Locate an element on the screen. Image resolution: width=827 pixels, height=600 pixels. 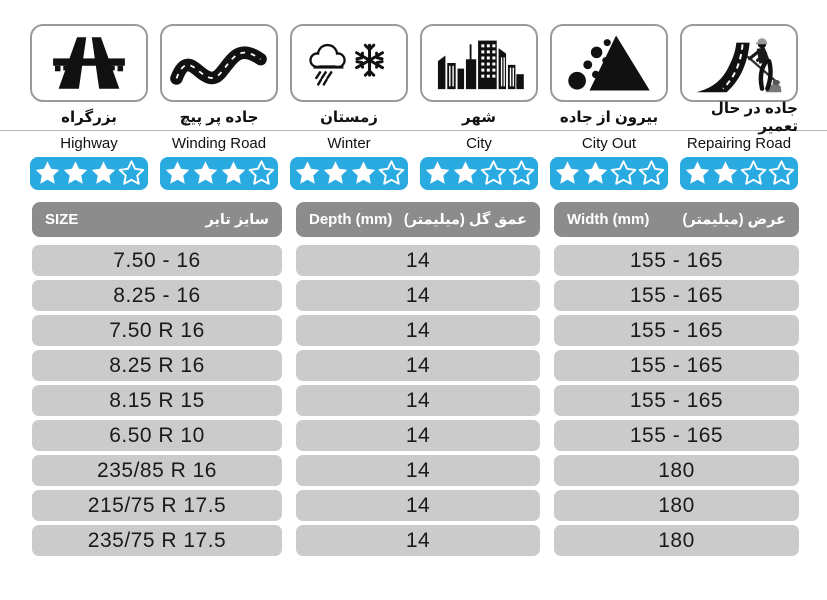
trait-repairing-road: جاده در حال تعمیر is located at coordinates (739, 79).